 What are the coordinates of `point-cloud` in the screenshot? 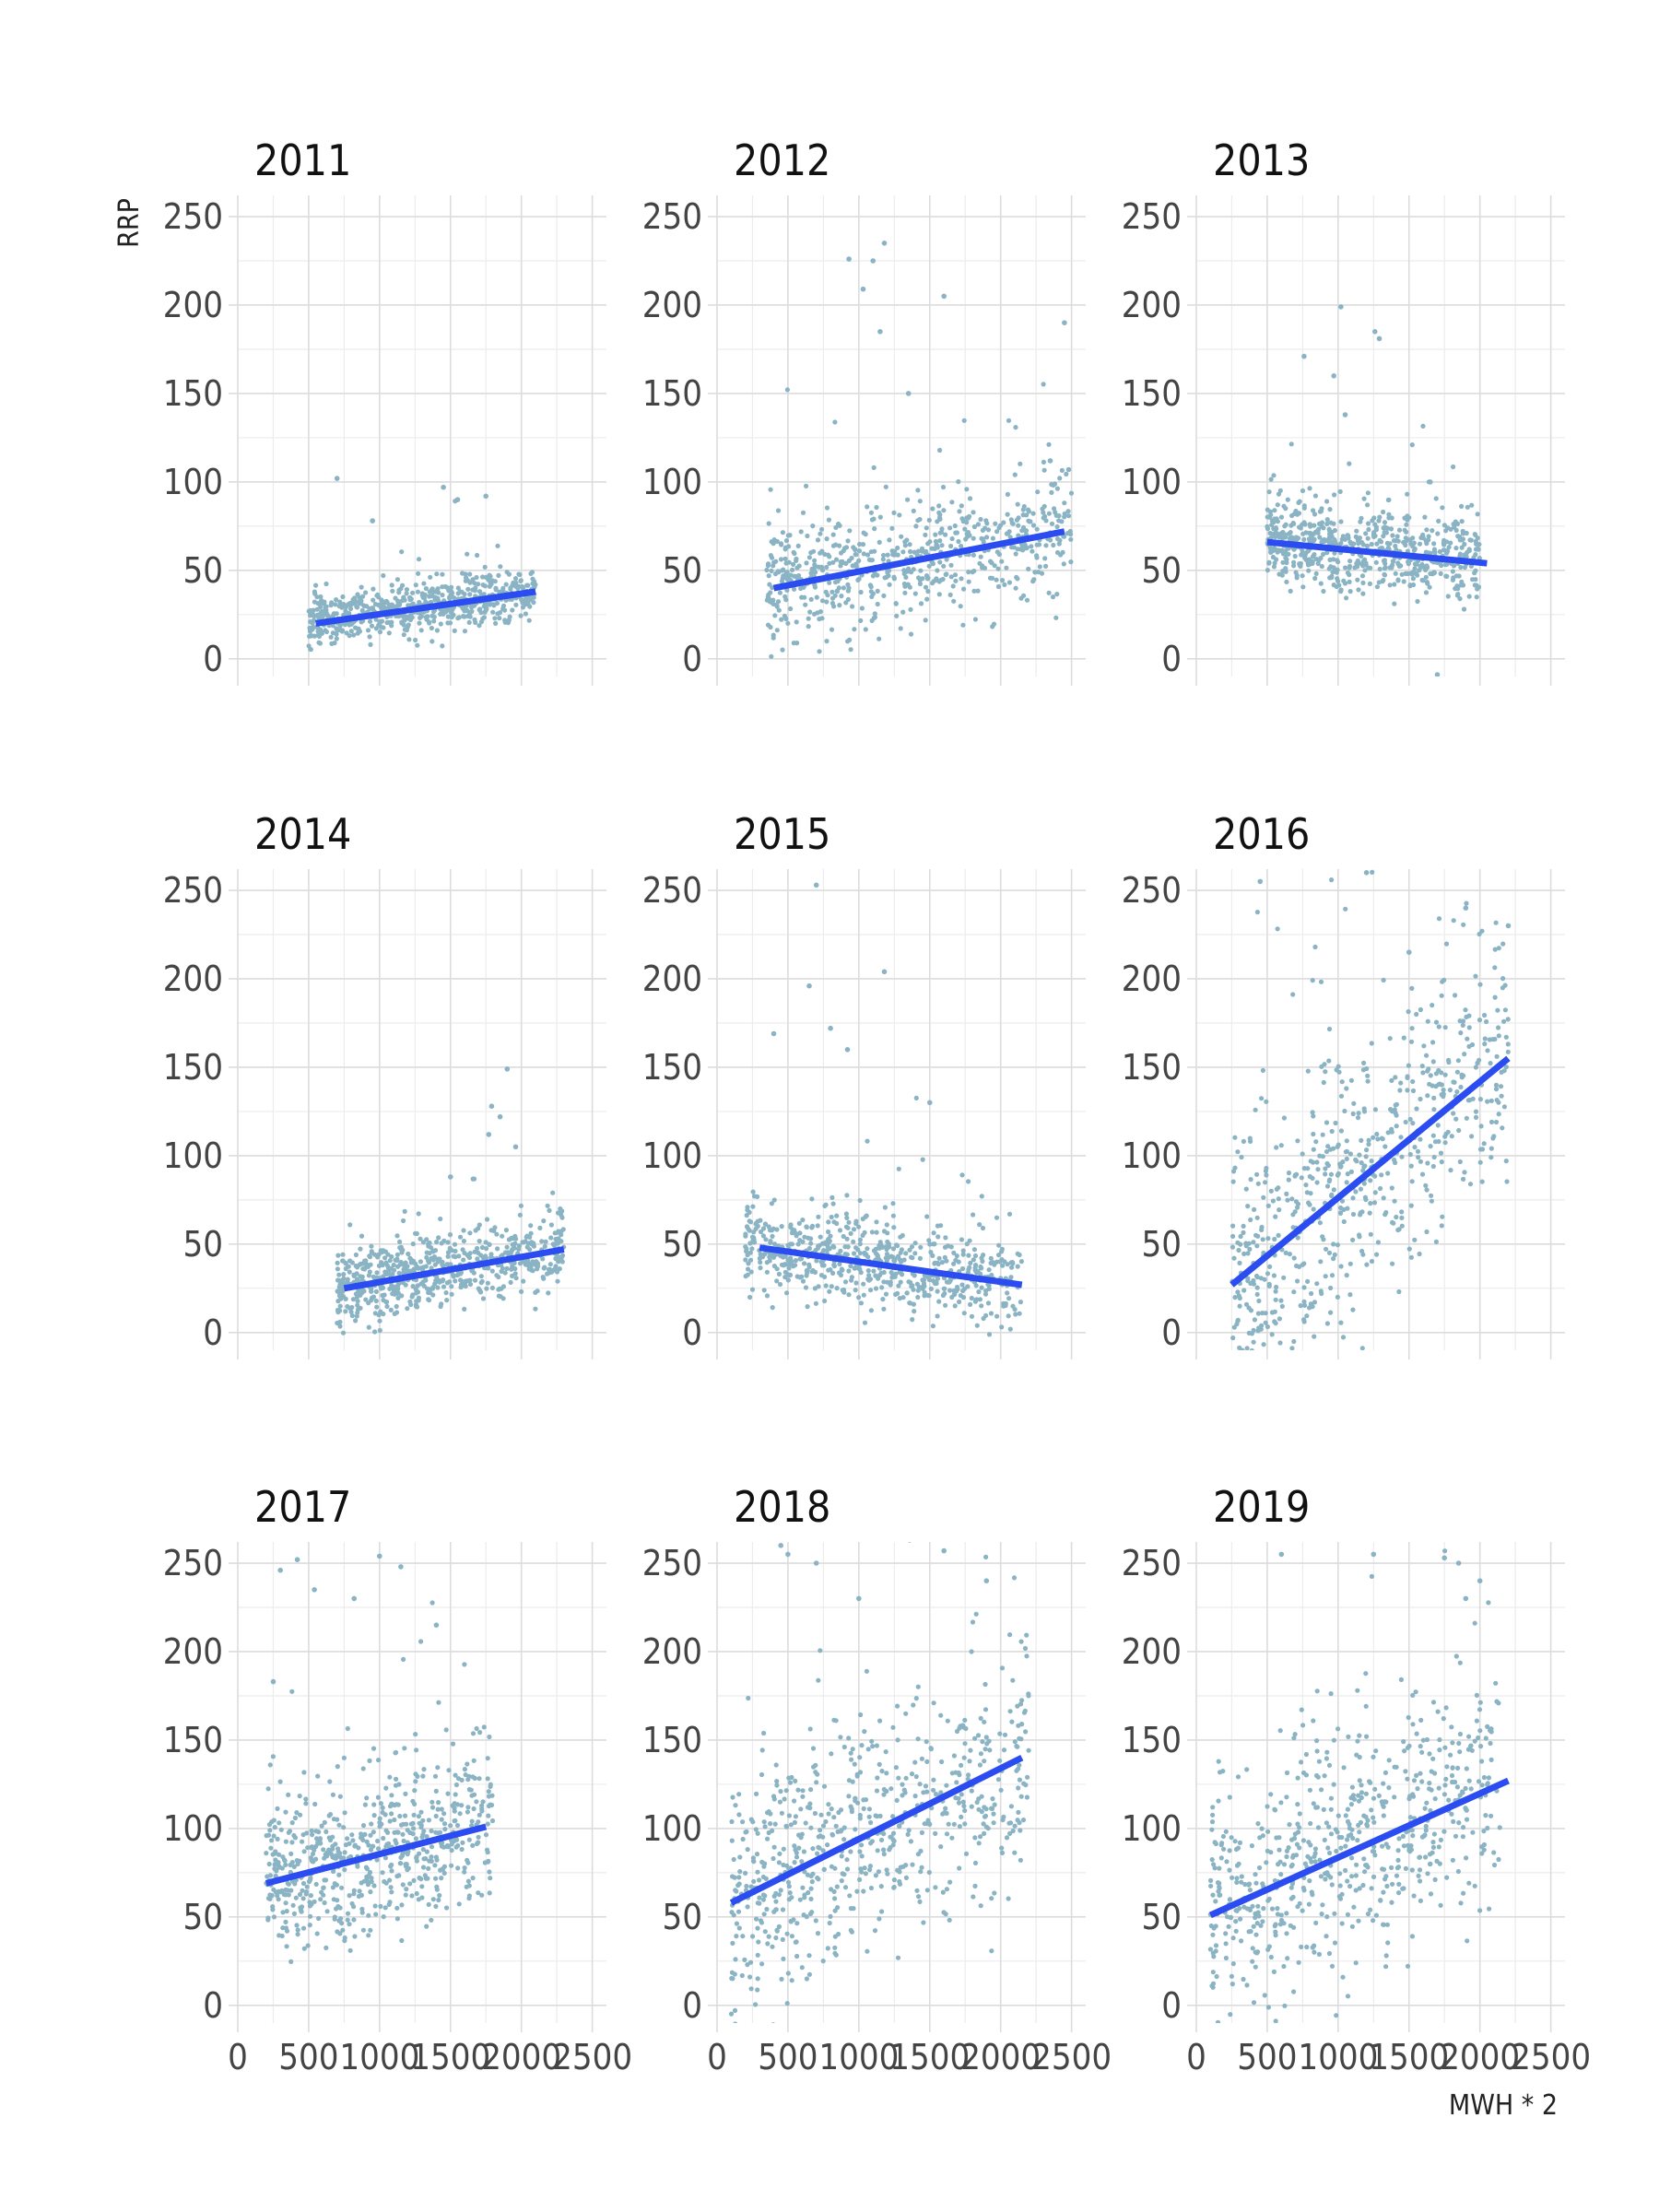 It's located at (380, 1758).